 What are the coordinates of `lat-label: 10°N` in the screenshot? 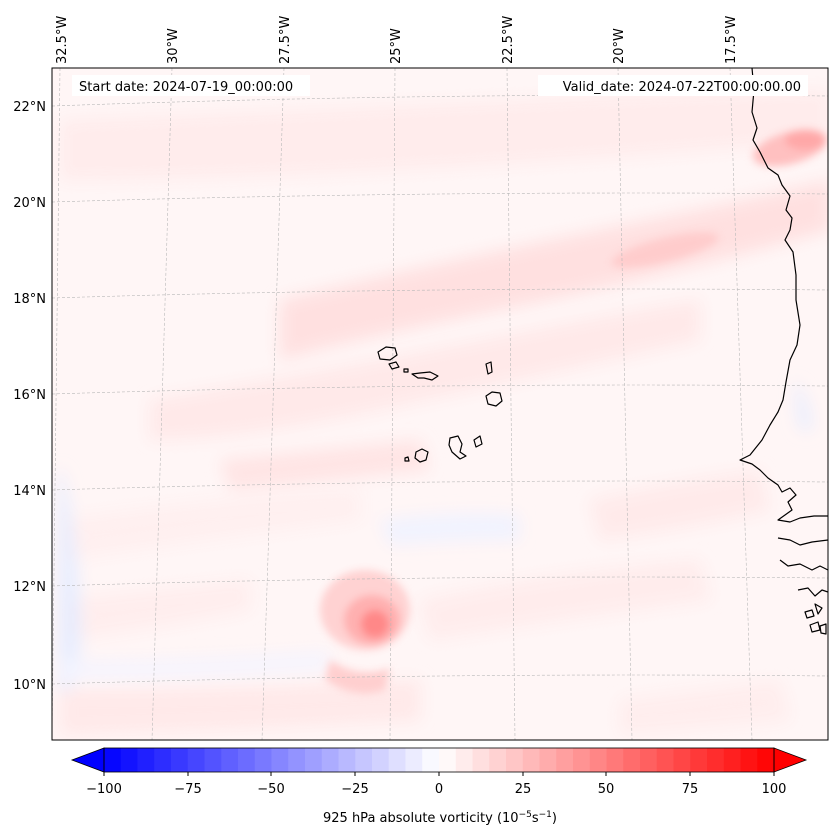 It's located at (29, 685).